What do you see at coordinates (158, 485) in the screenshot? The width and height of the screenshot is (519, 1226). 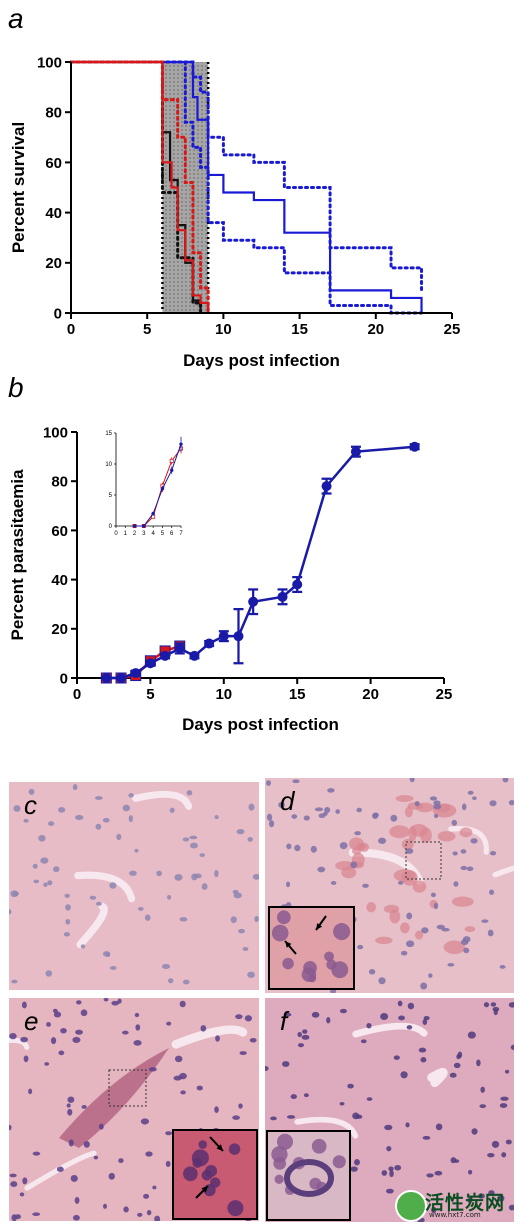 I see `inset-series-line` at bounding box center [158, 485].